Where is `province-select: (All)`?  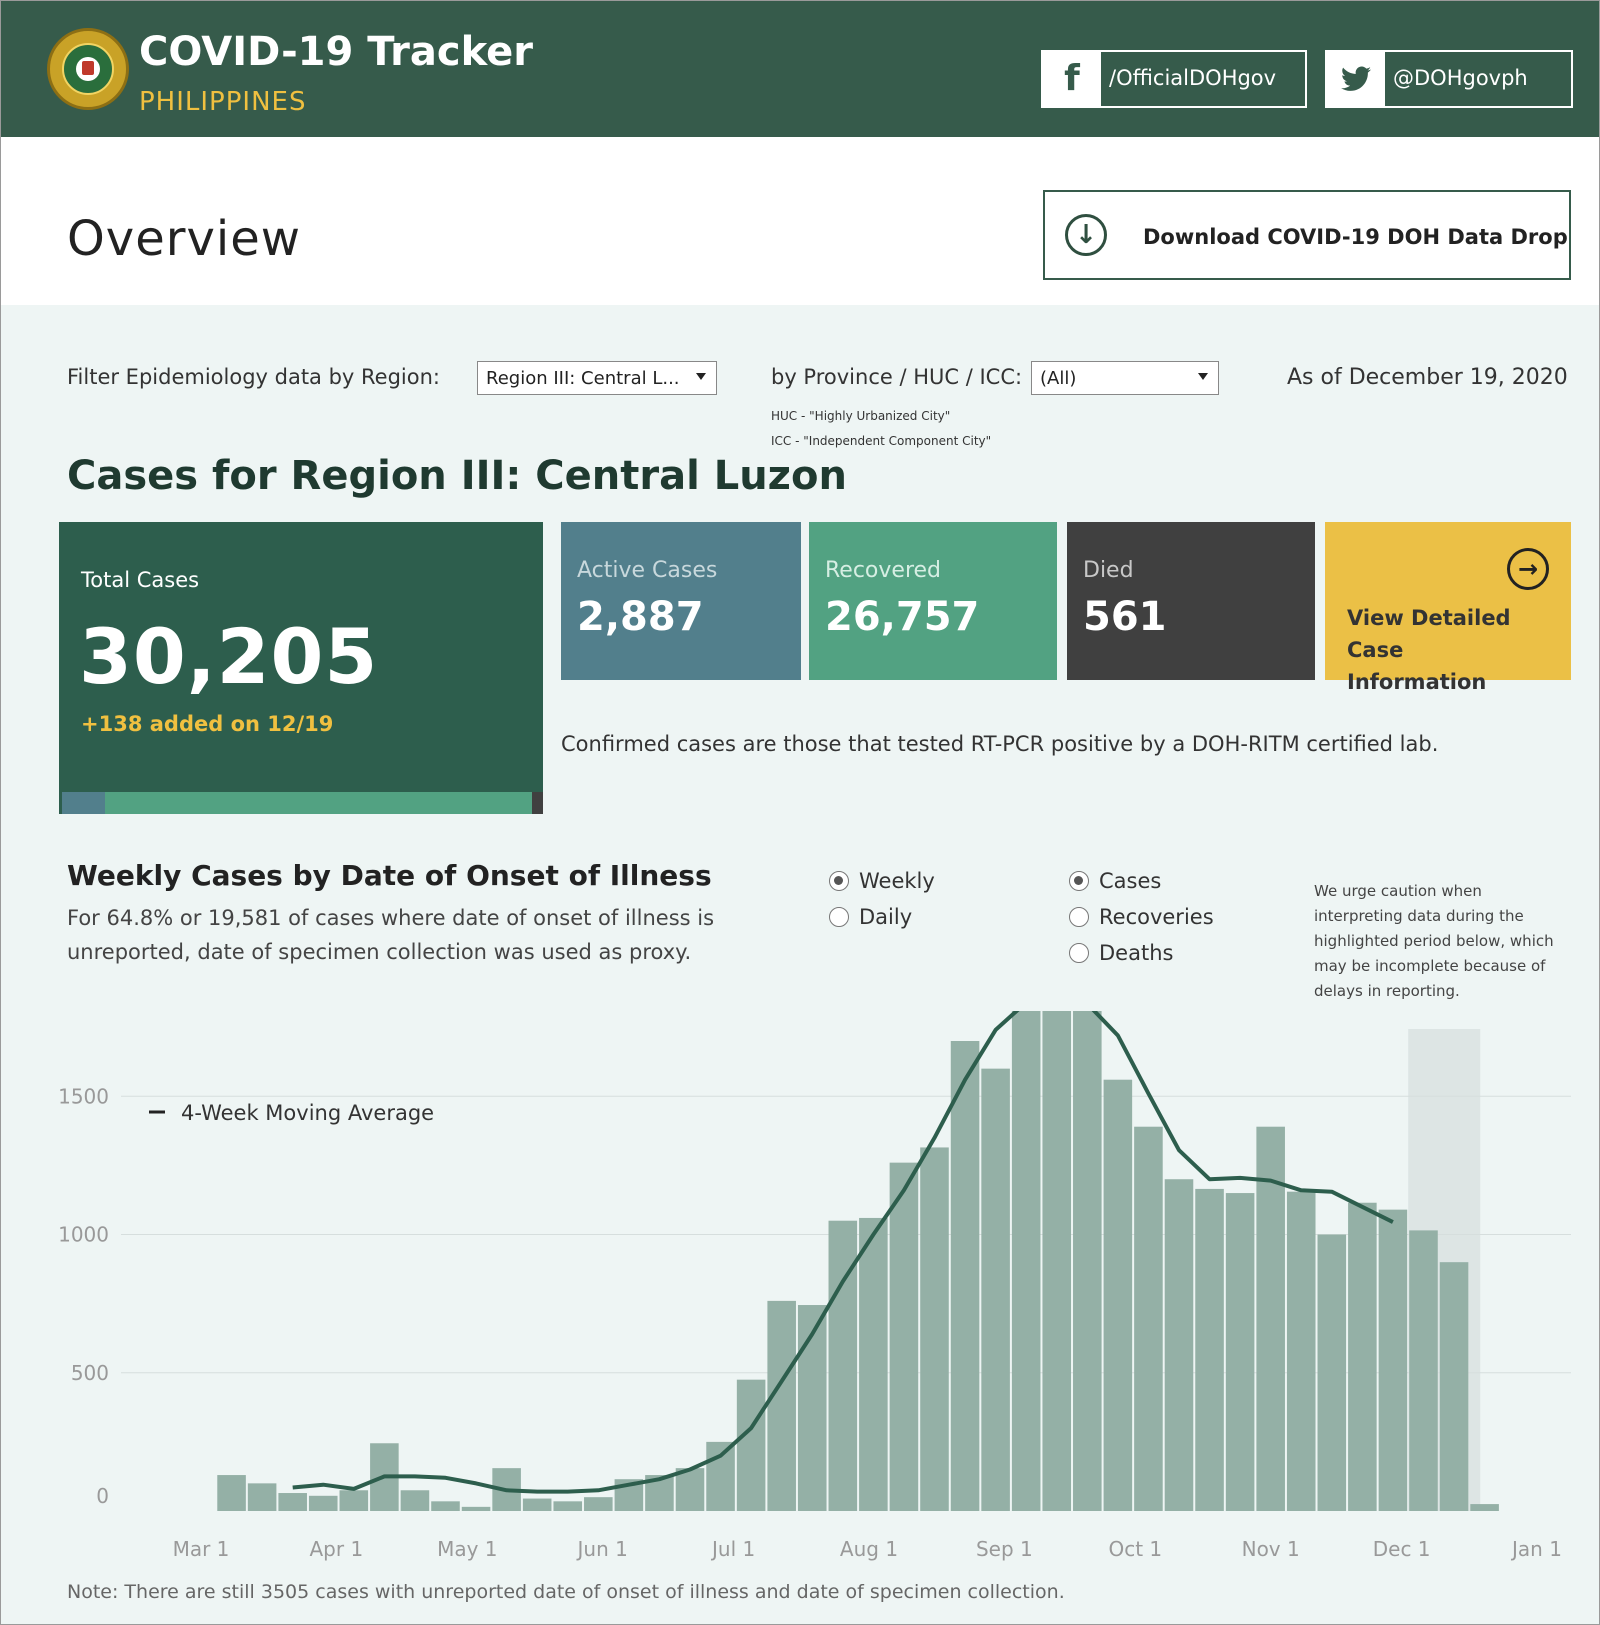 province-select: (All) is located at coordinates (1125, 378).